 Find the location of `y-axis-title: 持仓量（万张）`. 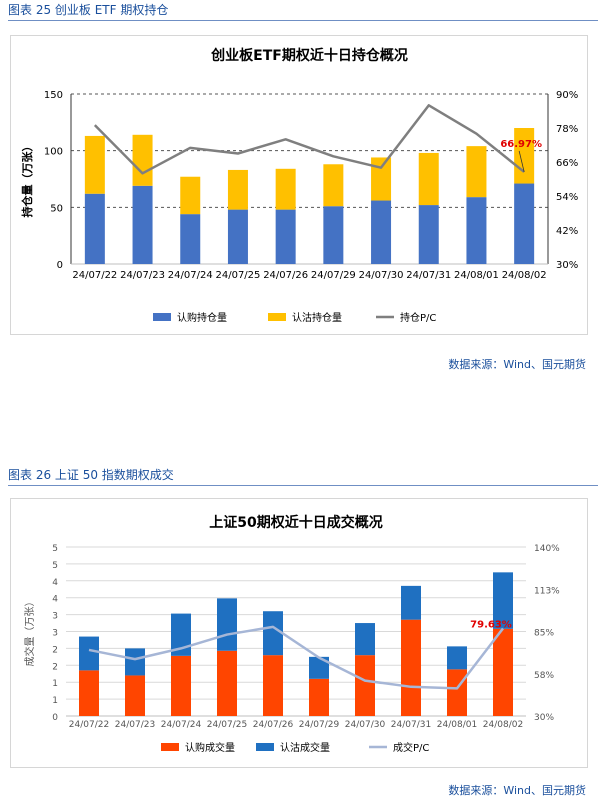

y-axis-title: 持仓量（万张） is located at coordinates (27, 179).